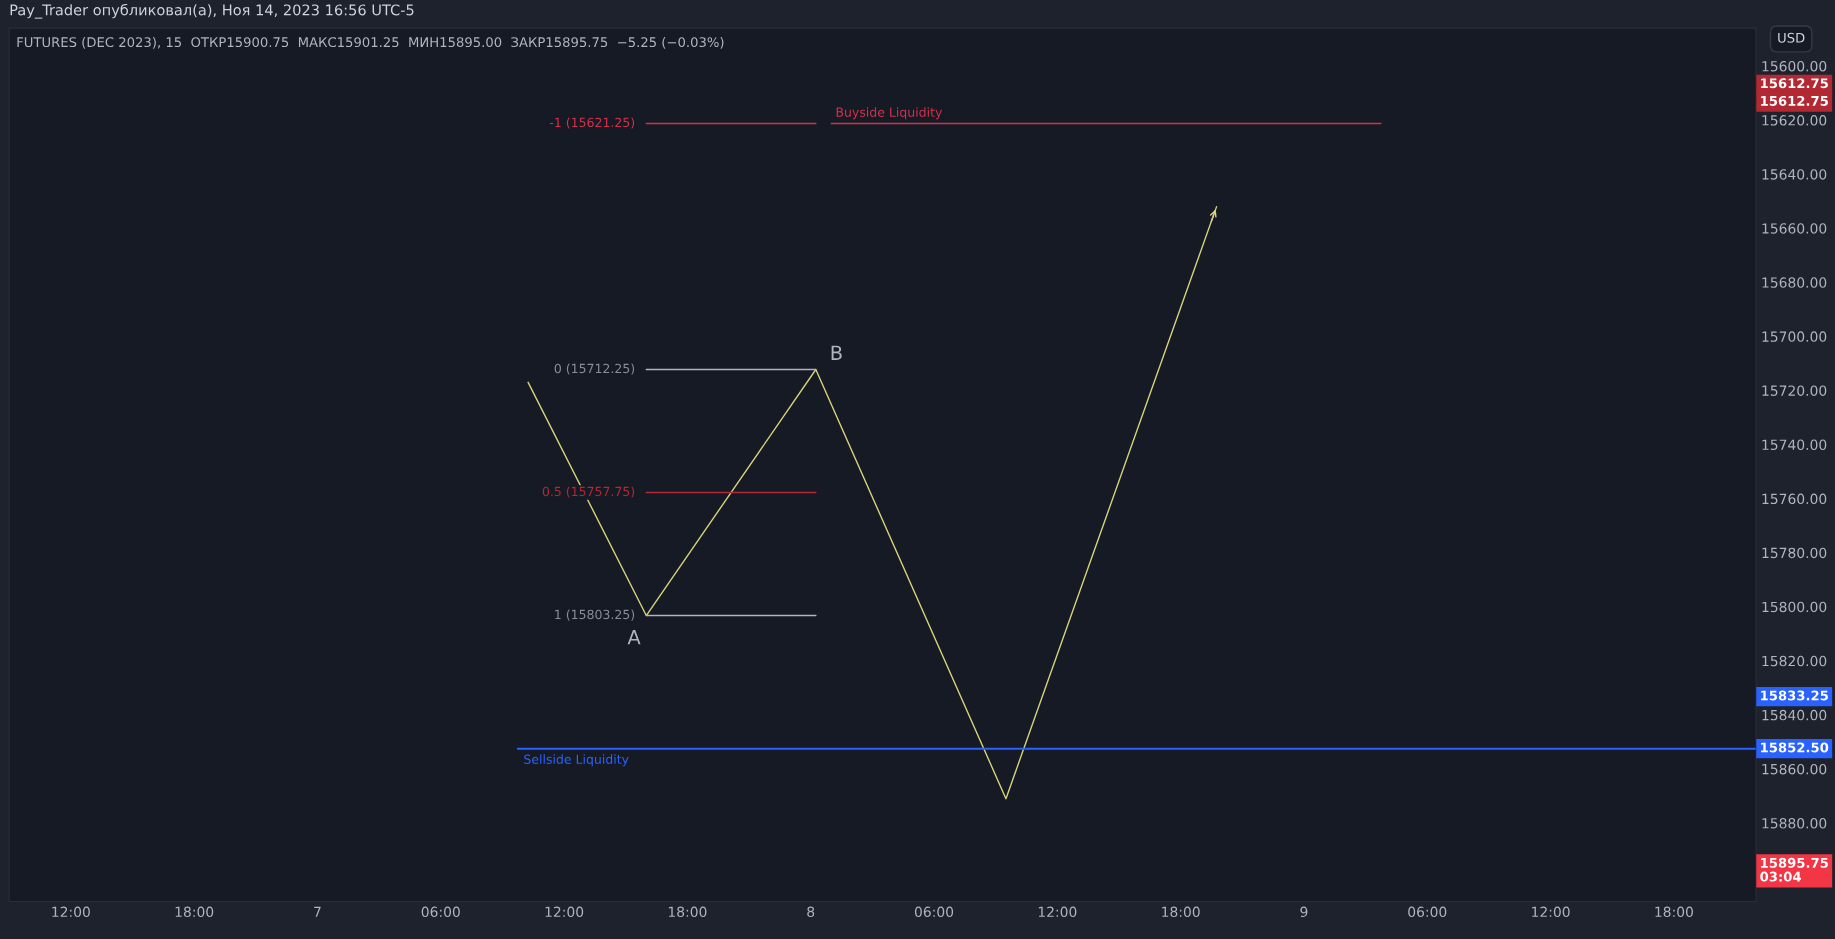 The width and height of the screenshot is (1835, 939). What do you see at coordinates (1795, 747) in the screenshot?
I see `text: 15852.50` at bounding box center [1795, 747].